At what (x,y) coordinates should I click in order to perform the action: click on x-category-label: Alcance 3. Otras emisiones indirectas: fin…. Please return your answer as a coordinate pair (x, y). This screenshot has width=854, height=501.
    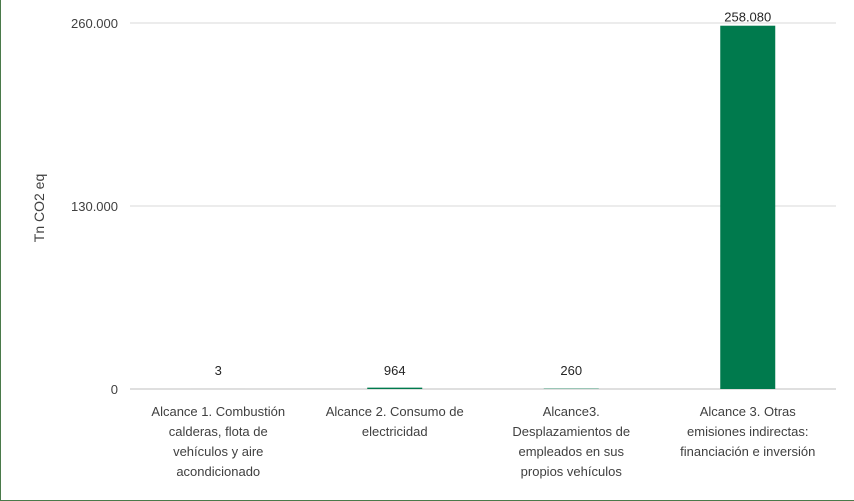
    Looking at the image, I should click on (747, 431).